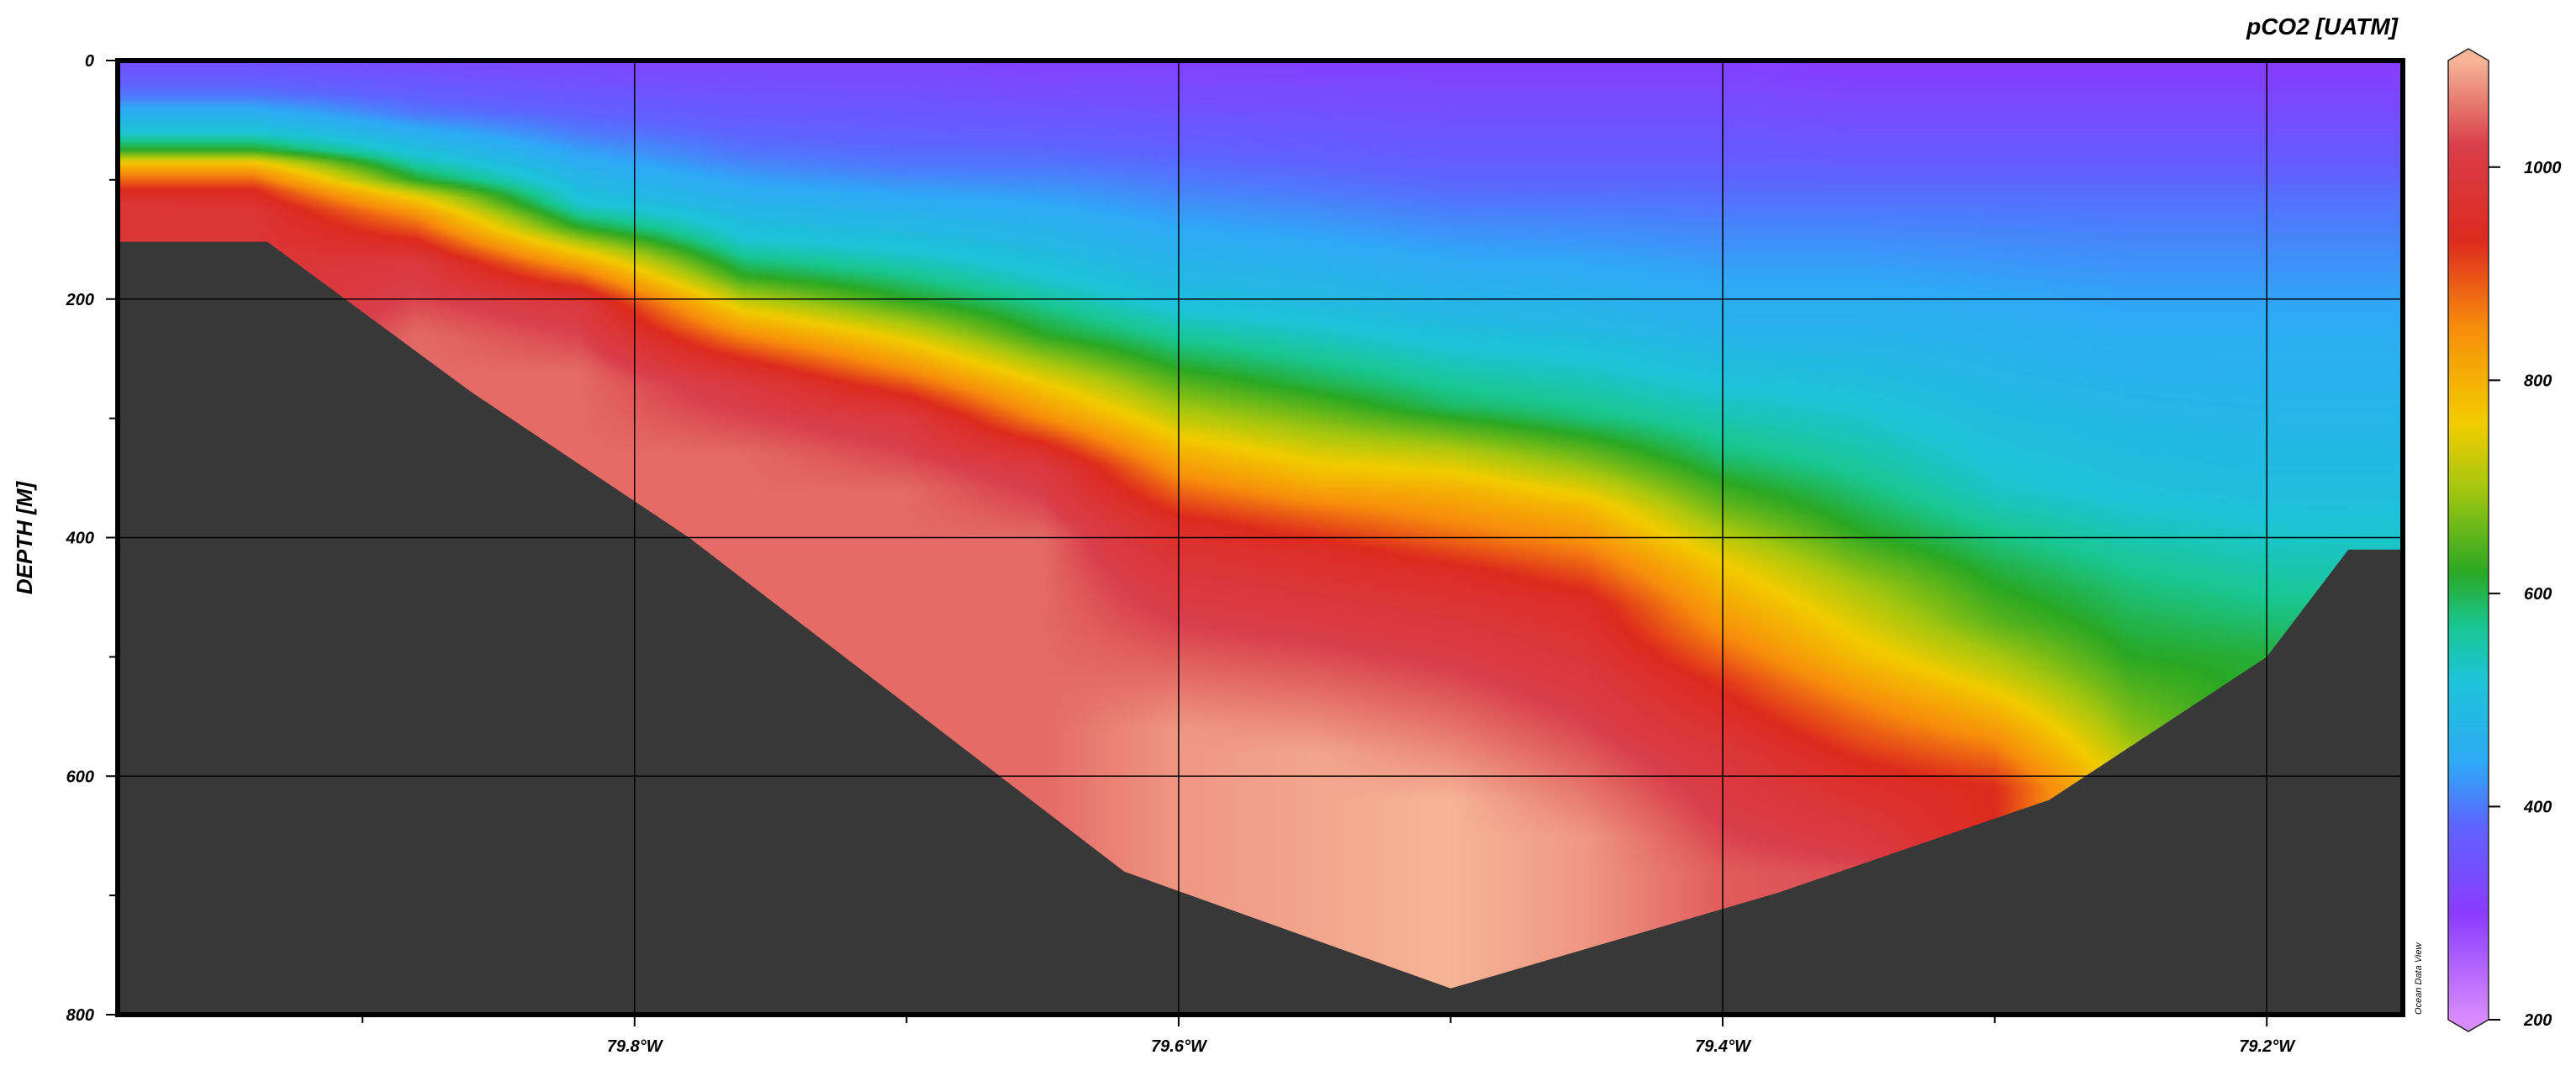 This screenshot has width=2576, height=1071. I want to click on x-tick-label: 79.6°W, so click(1180, 1046).